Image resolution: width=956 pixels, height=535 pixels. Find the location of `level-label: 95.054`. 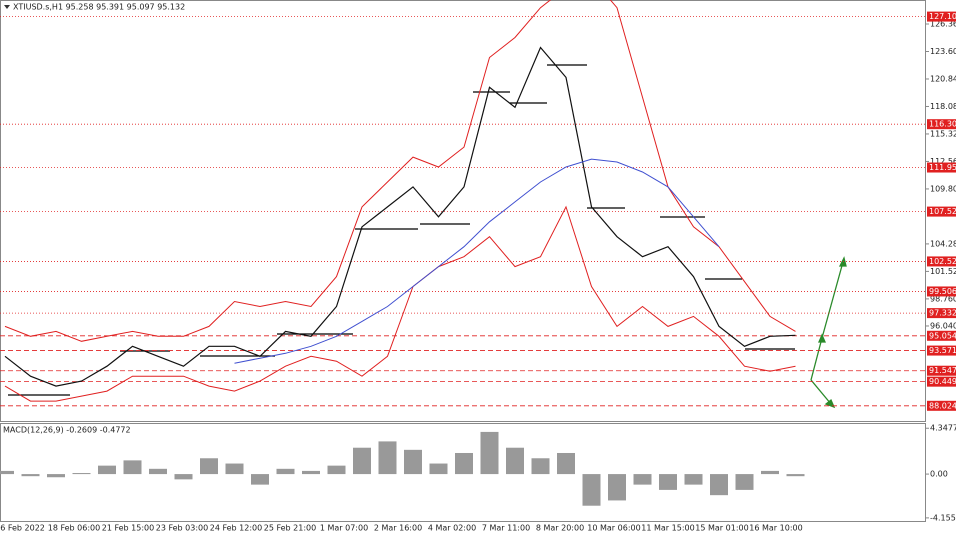

level-label: 95.054 is located at coordinates (942, 335).